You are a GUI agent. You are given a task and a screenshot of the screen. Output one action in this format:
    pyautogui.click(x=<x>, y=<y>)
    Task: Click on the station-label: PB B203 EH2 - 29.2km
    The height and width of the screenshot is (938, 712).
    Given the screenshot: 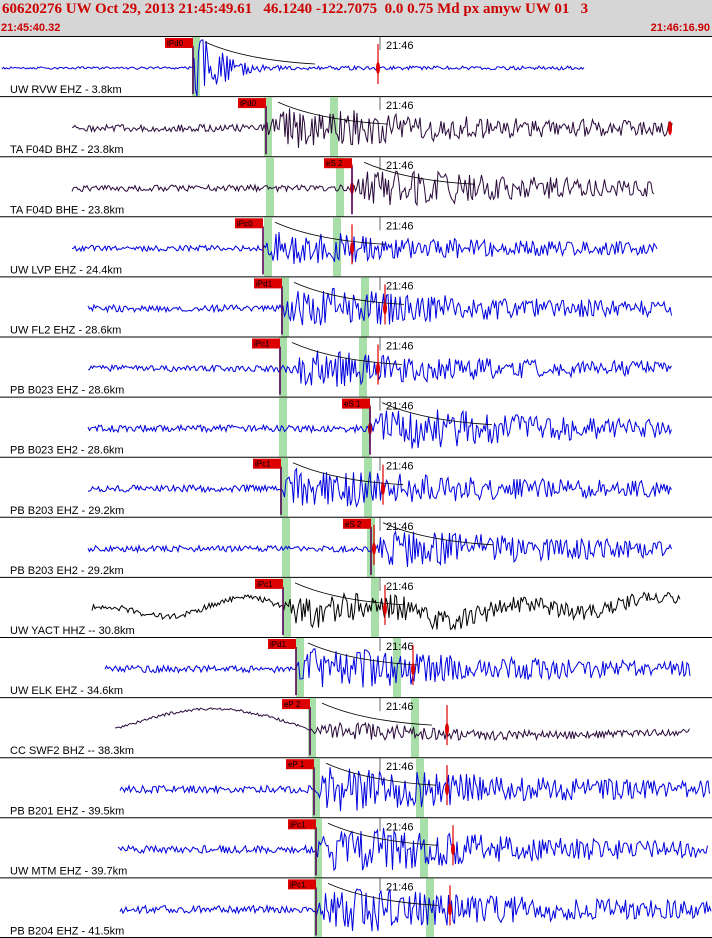 What is the action you would take?
    pyautogui.click(x=67, y=571)
    